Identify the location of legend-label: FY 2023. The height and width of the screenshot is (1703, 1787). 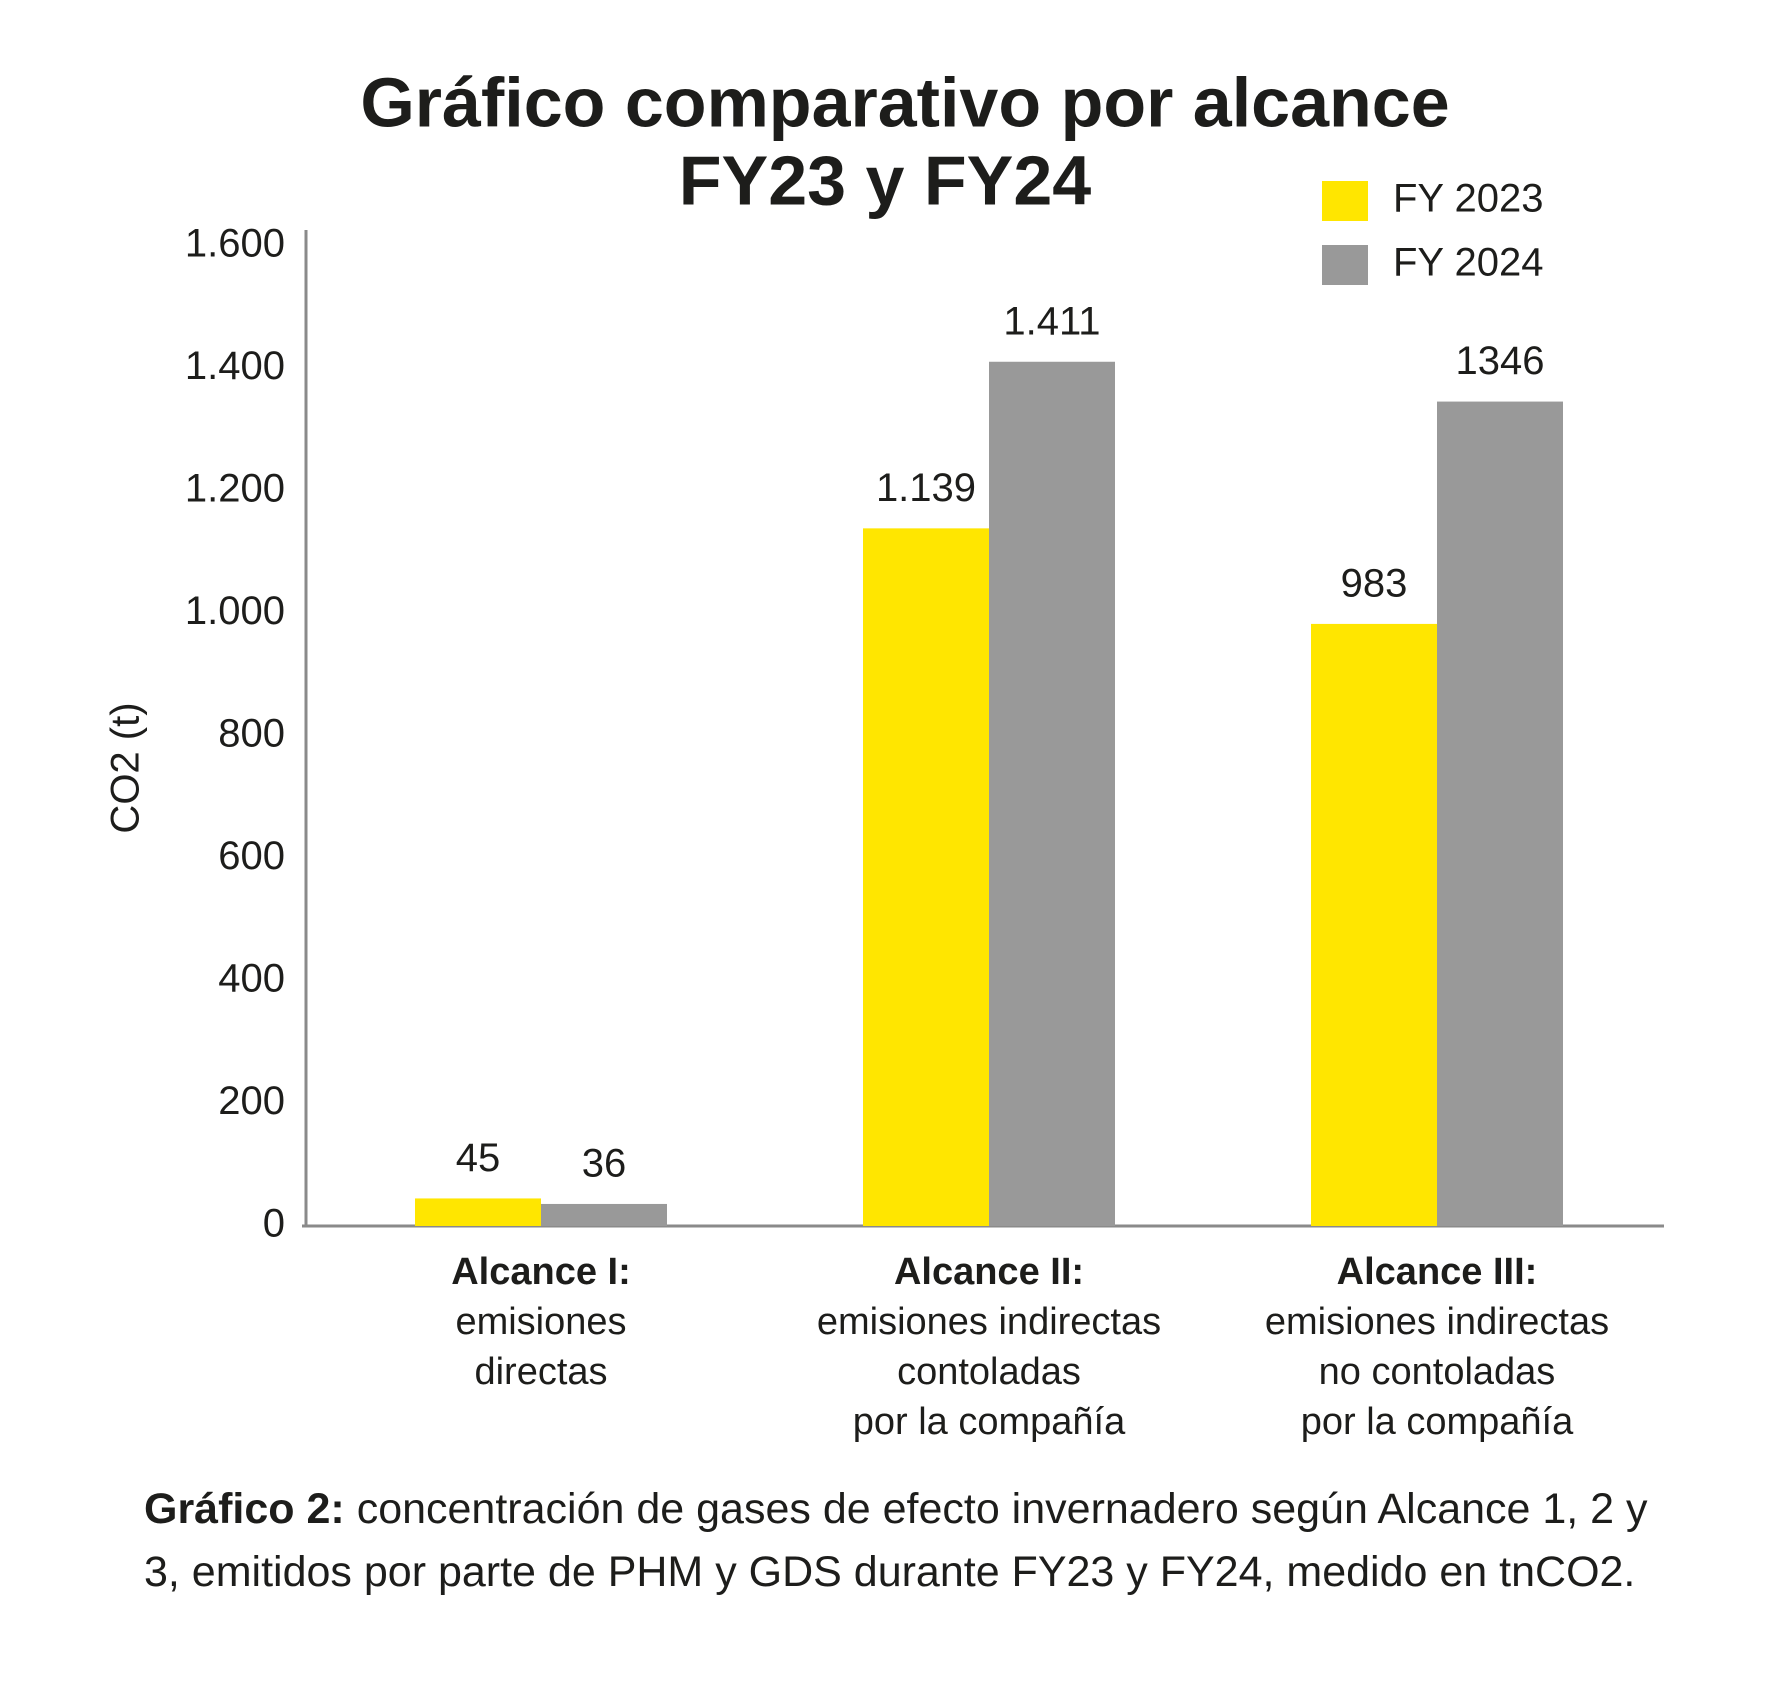
(1468, 199).